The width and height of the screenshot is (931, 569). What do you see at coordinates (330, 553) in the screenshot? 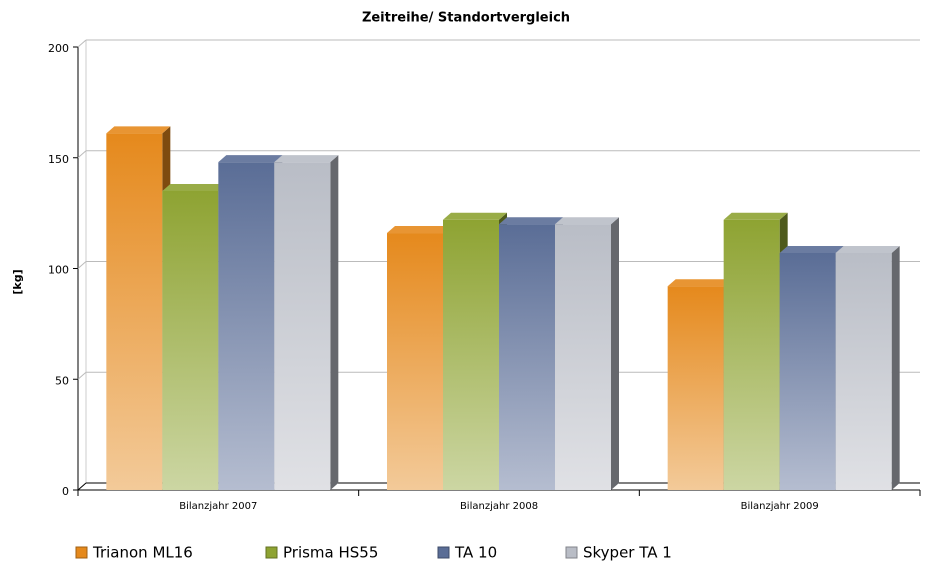
I see `legend-label: Prisma HS55` at bounding box center [330, 553].